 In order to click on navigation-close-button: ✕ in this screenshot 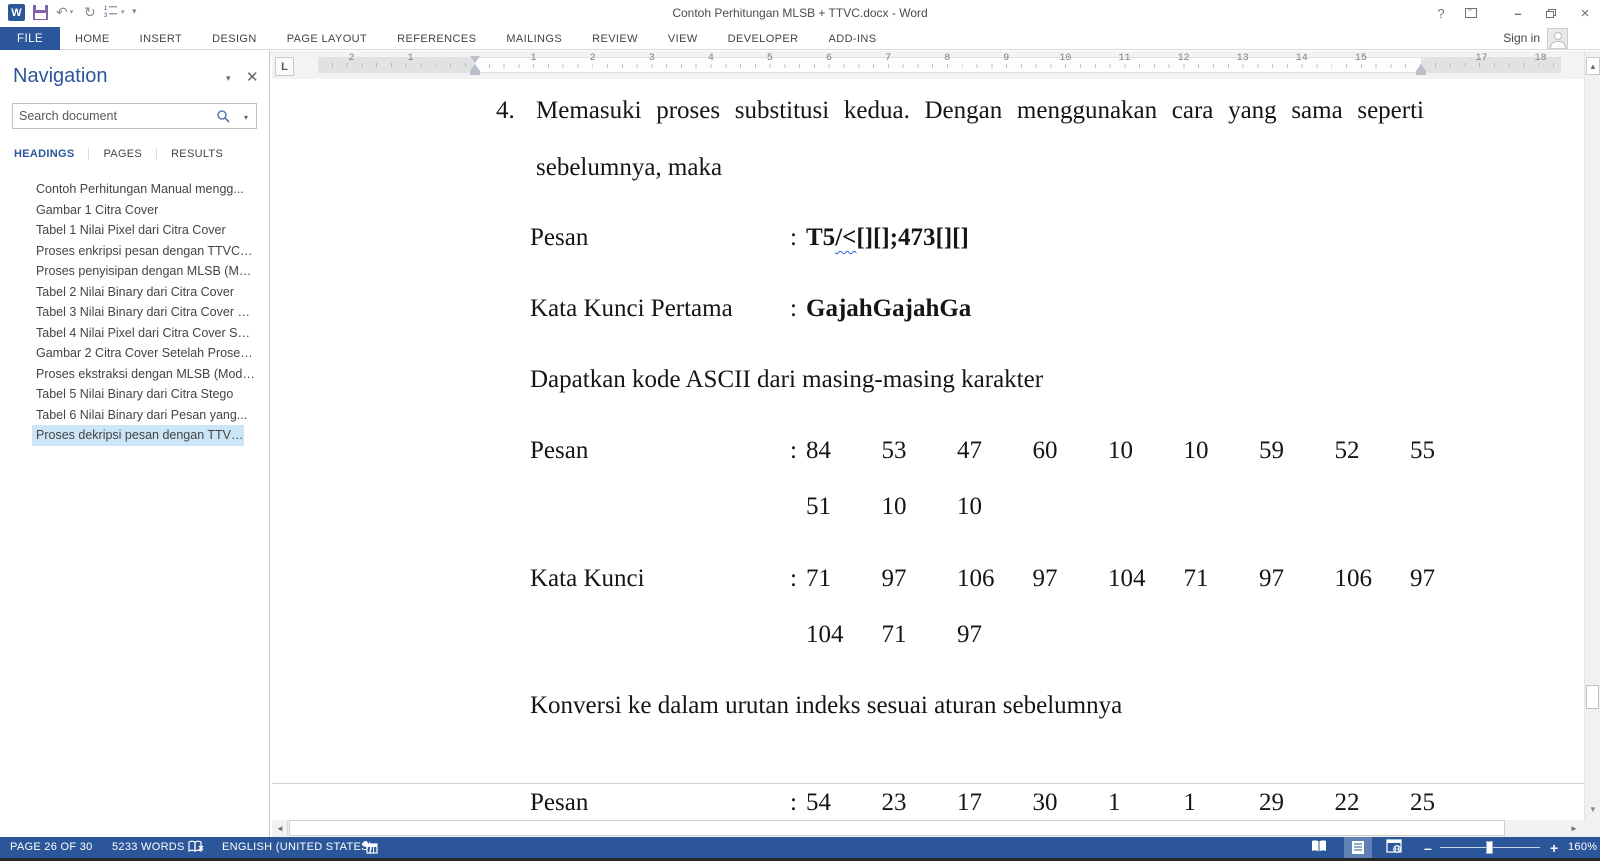, I will do `click(252, 77)`.